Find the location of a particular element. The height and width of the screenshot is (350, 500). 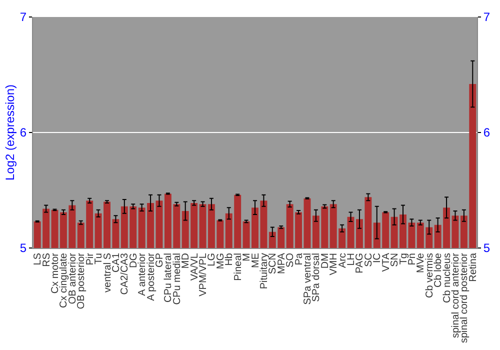

x-tick-label: A posterior is located at coordinates (151, 276).